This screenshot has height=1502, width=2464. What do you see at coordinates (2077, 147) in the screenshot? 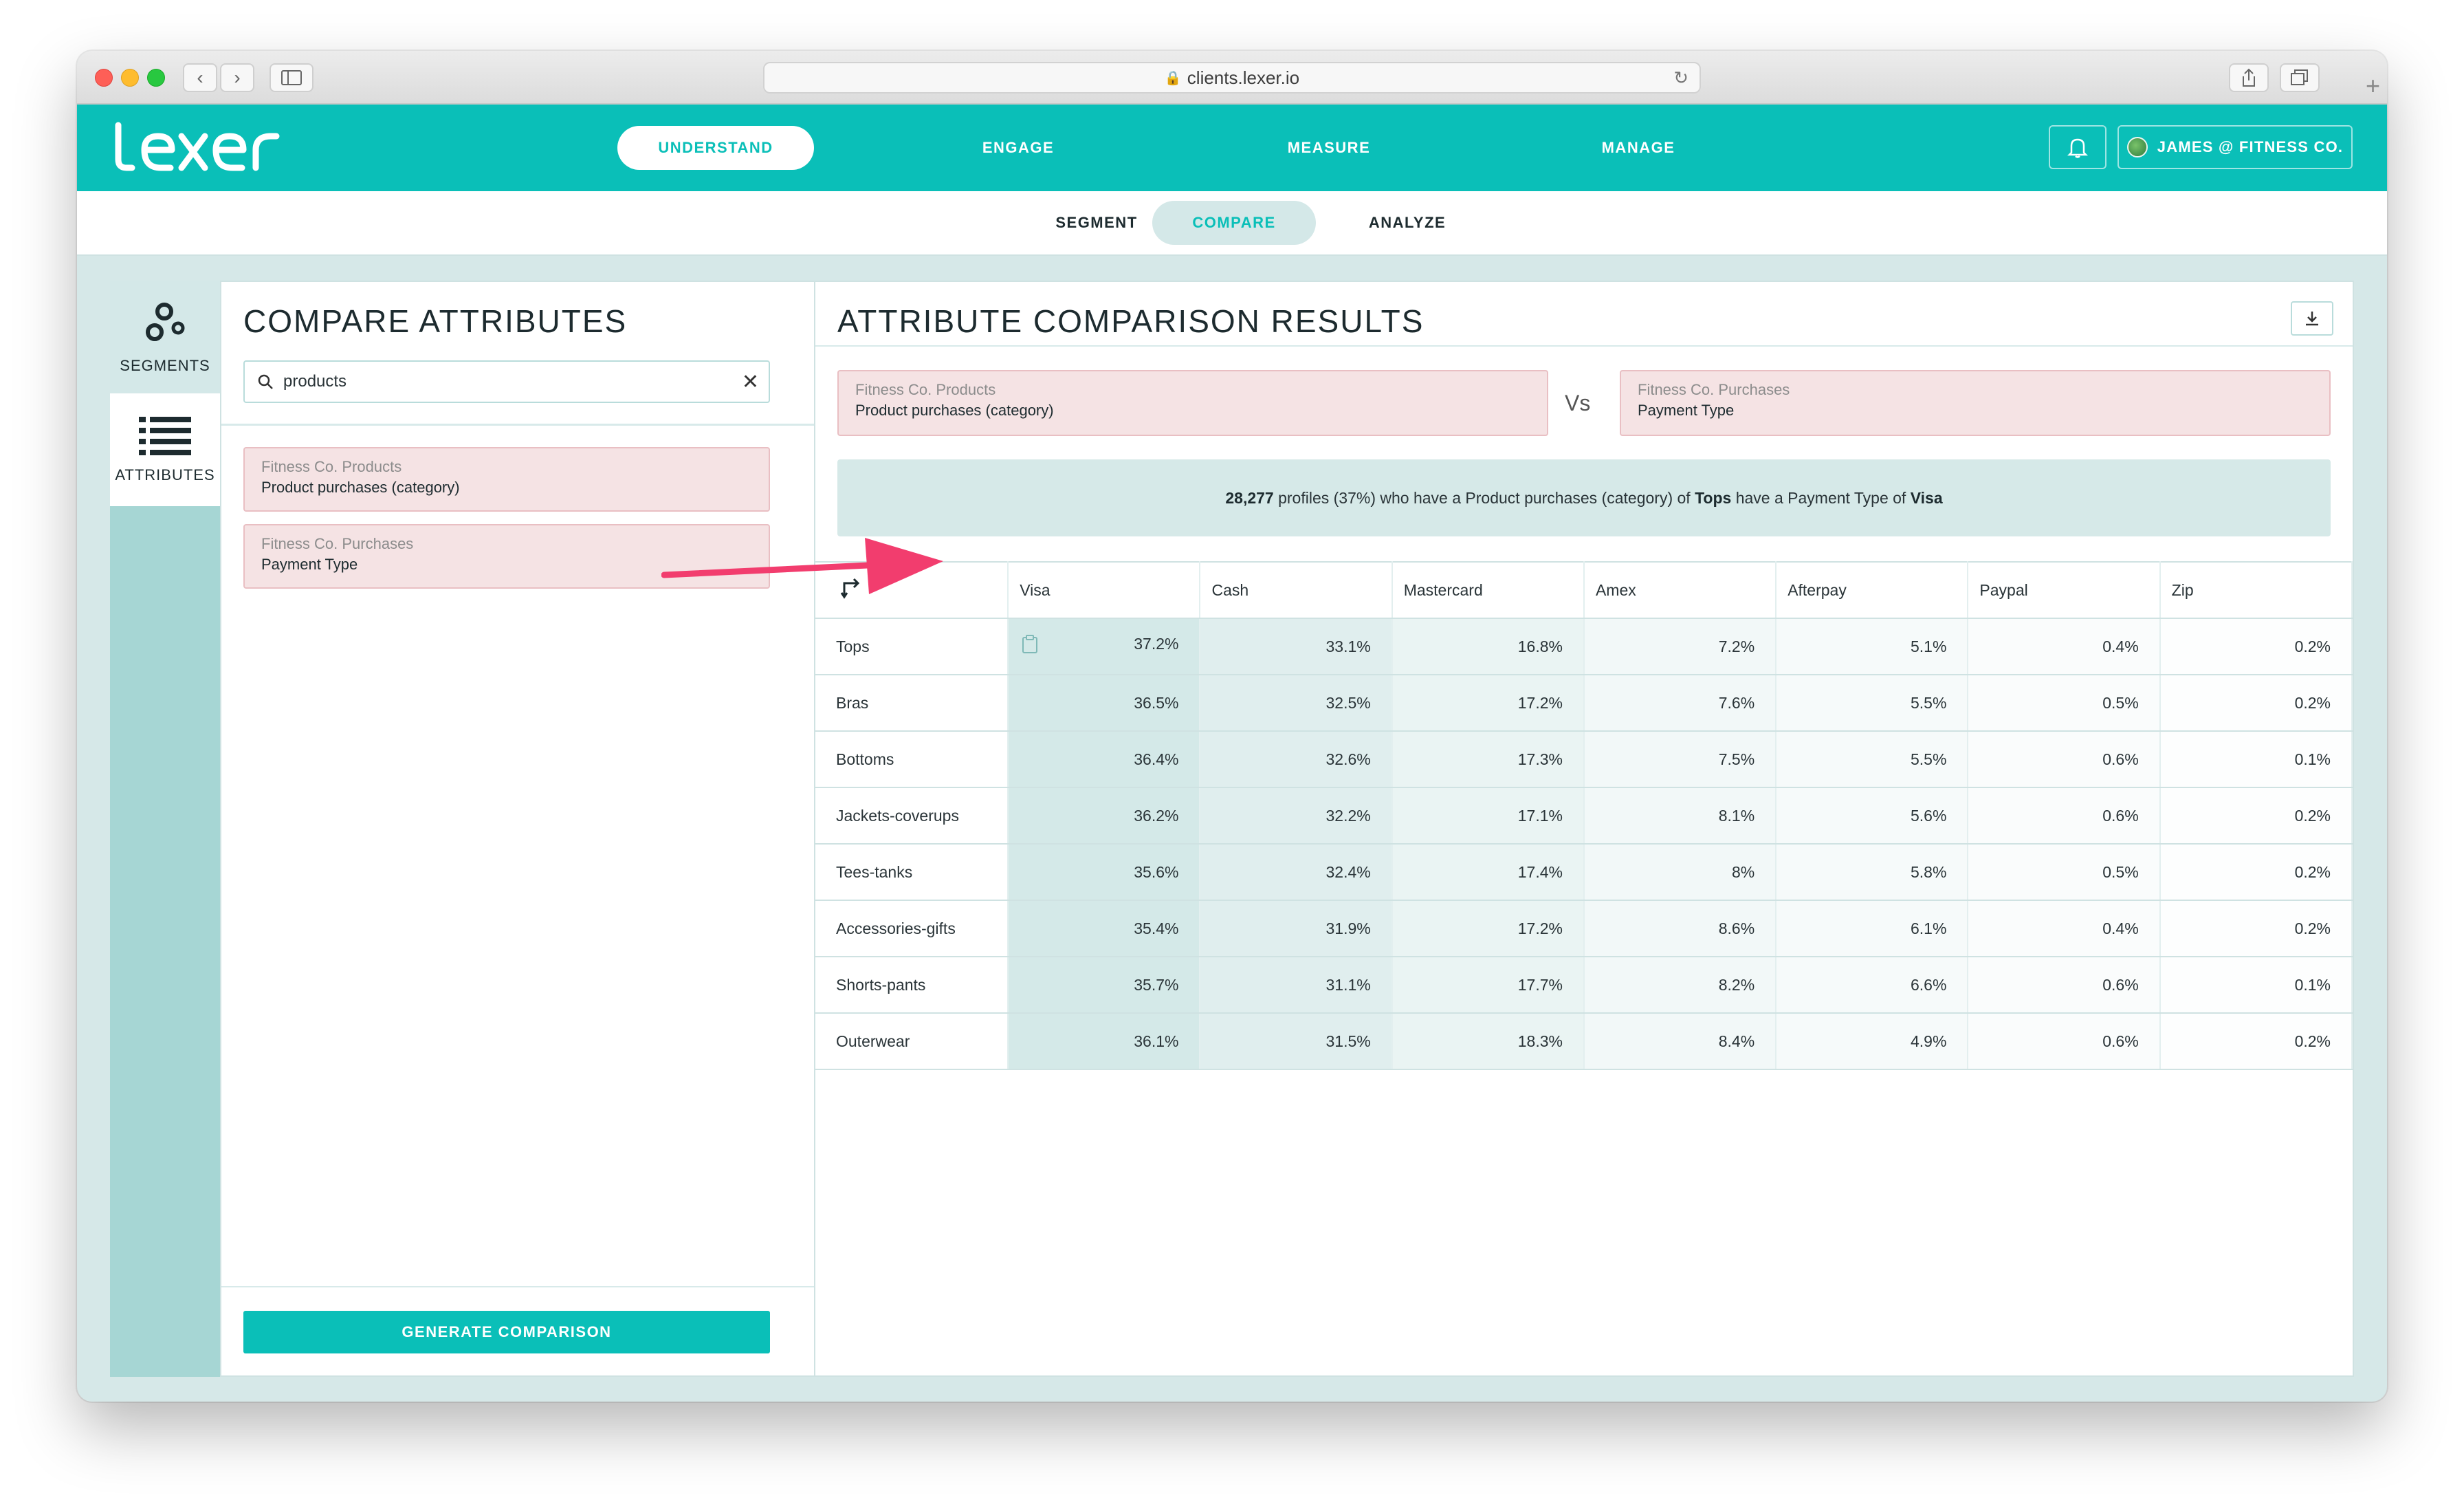
I see `notifications-button` at bounding box center [2077, 147].